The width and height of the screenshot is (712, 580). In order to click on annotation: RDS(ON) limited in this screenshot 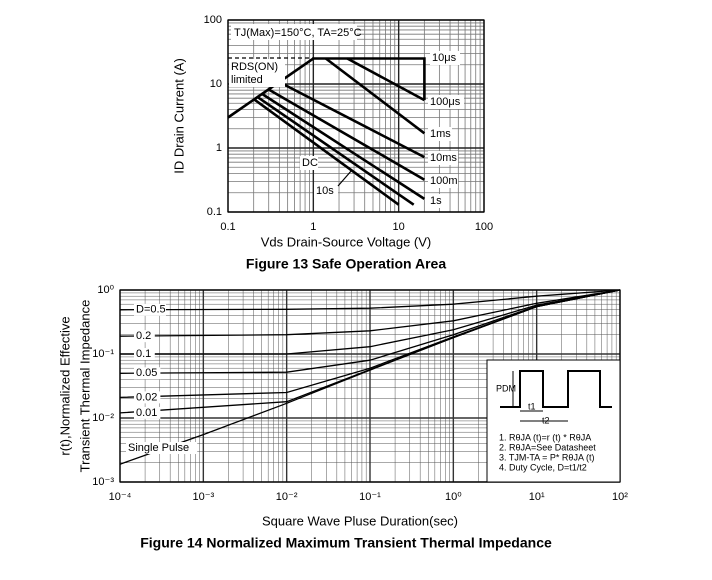, I will do `click(254, 73)`.